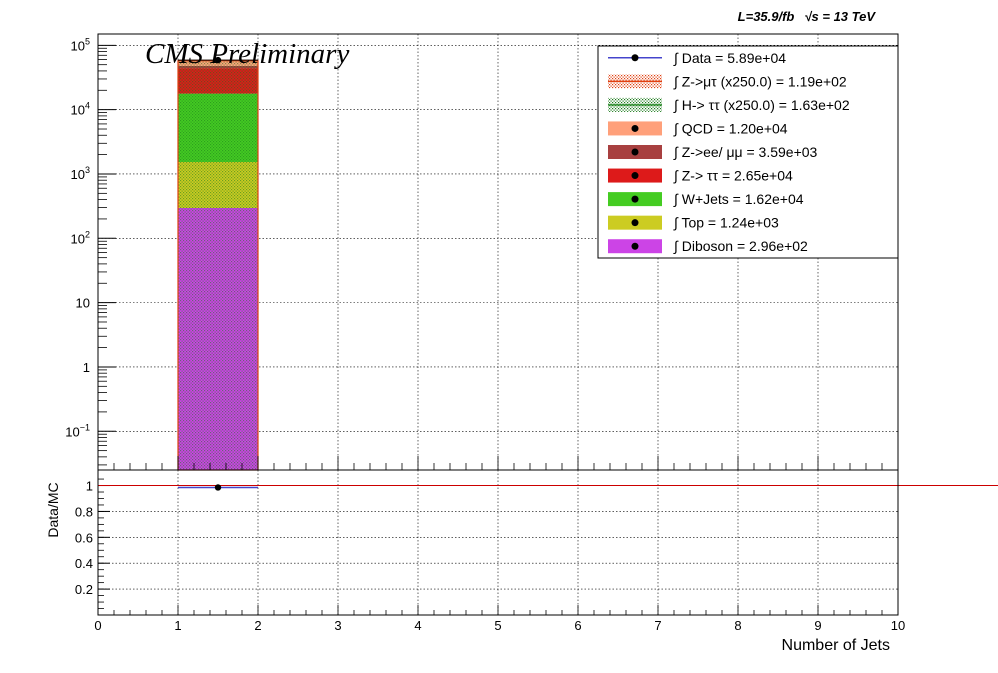 Image resolution: width=998 pixels, height=673 pixels. Describe the element at coordinates (247, 54) in the screenshot. I see `cms-preliminary-label: CMS Preliminary` at that location.